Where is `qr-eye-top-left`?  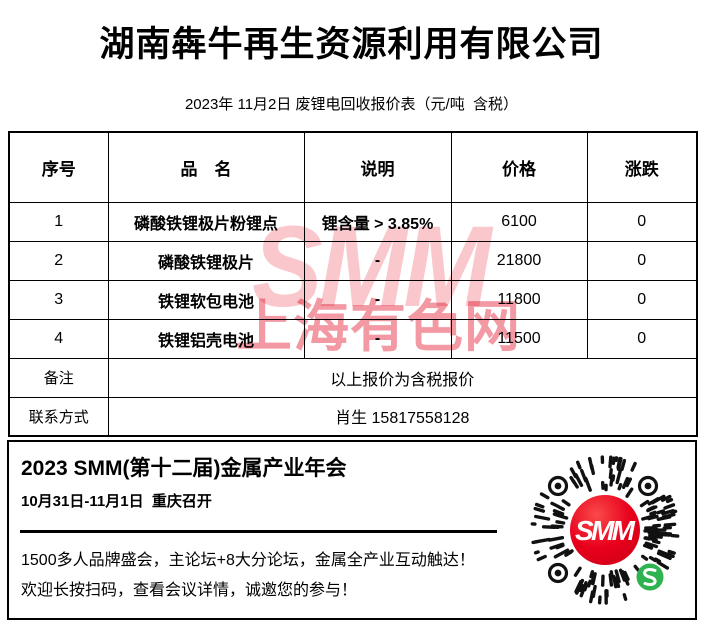 qr-eye-top-left is located at coordinates (558, 486).